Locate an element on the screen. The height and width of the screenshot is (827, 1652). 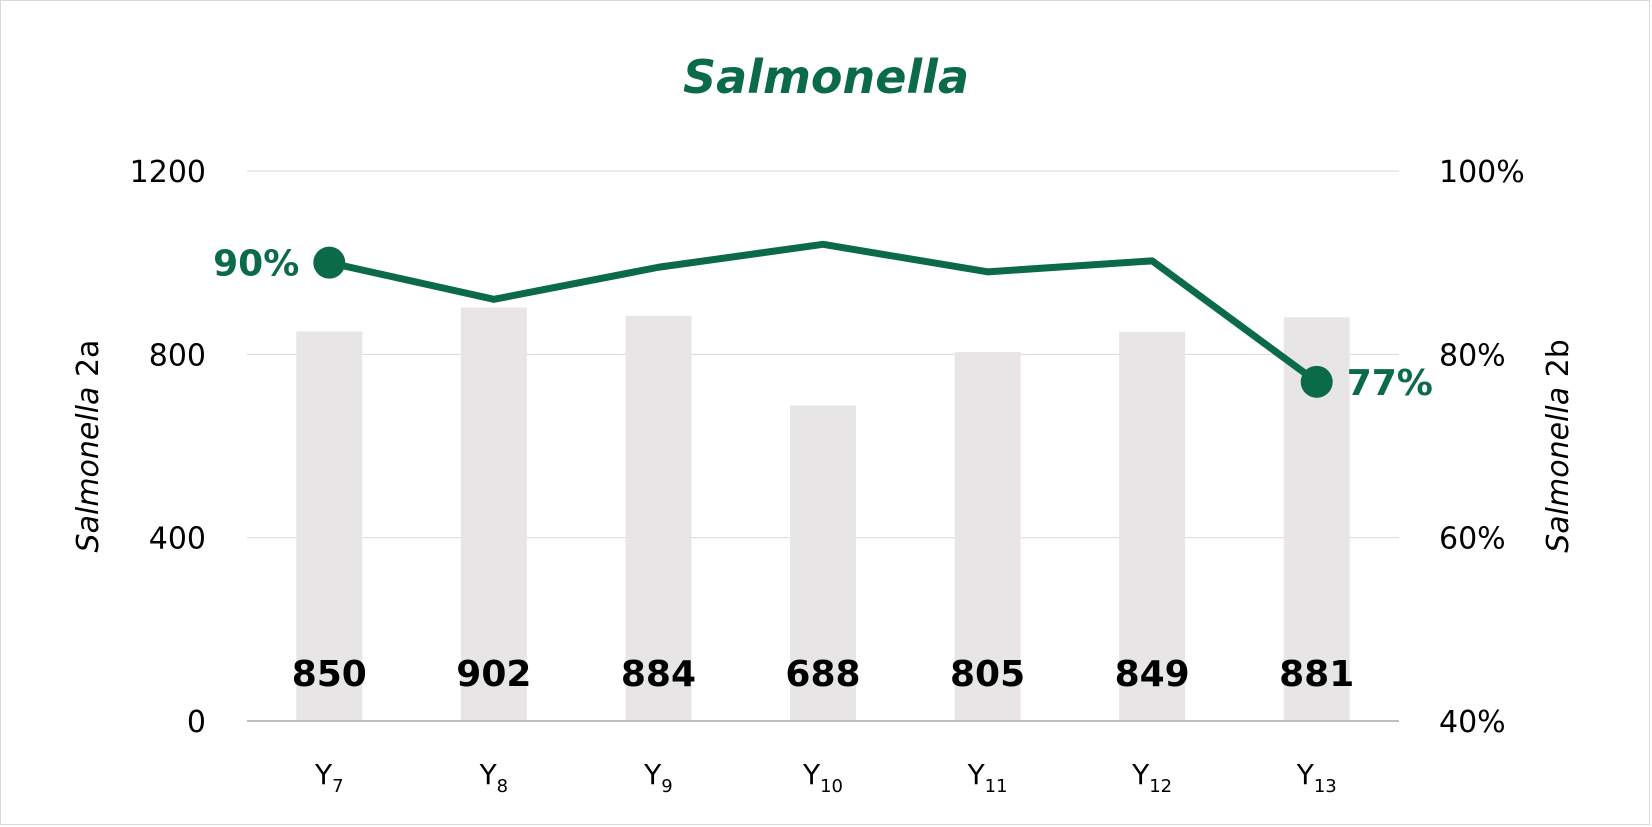
y-left-tick-label: 0 is located at coordinates (196, 722).